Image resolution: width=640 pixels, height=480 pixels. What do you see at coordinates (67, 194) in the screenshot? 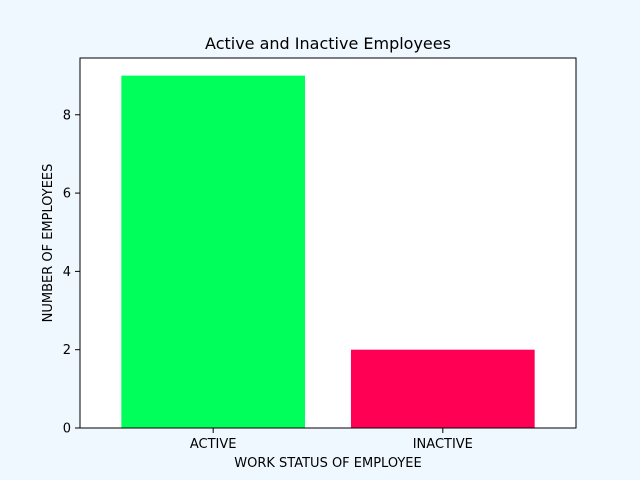
I see `y-tick-label: 6` at bounding box center [67, 194].